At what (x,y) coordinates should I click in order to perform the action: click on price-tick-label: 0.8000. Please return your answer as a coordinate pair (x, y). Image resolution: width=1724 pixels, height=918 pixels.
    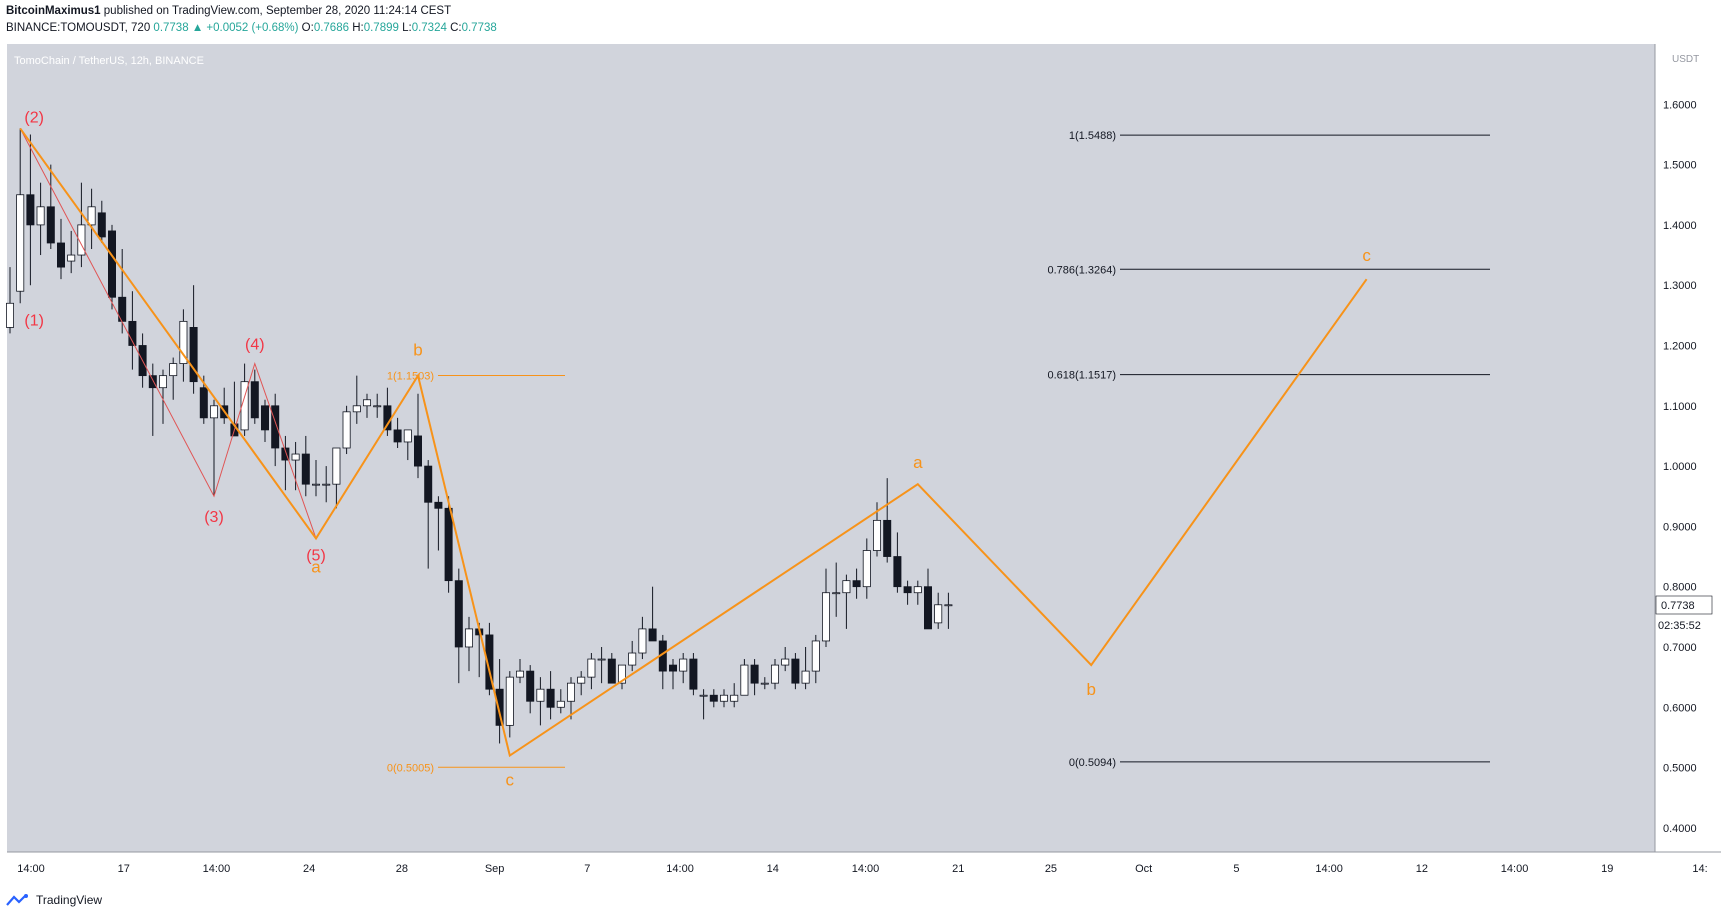
    Looking at the image, I should click on (1680, 588).